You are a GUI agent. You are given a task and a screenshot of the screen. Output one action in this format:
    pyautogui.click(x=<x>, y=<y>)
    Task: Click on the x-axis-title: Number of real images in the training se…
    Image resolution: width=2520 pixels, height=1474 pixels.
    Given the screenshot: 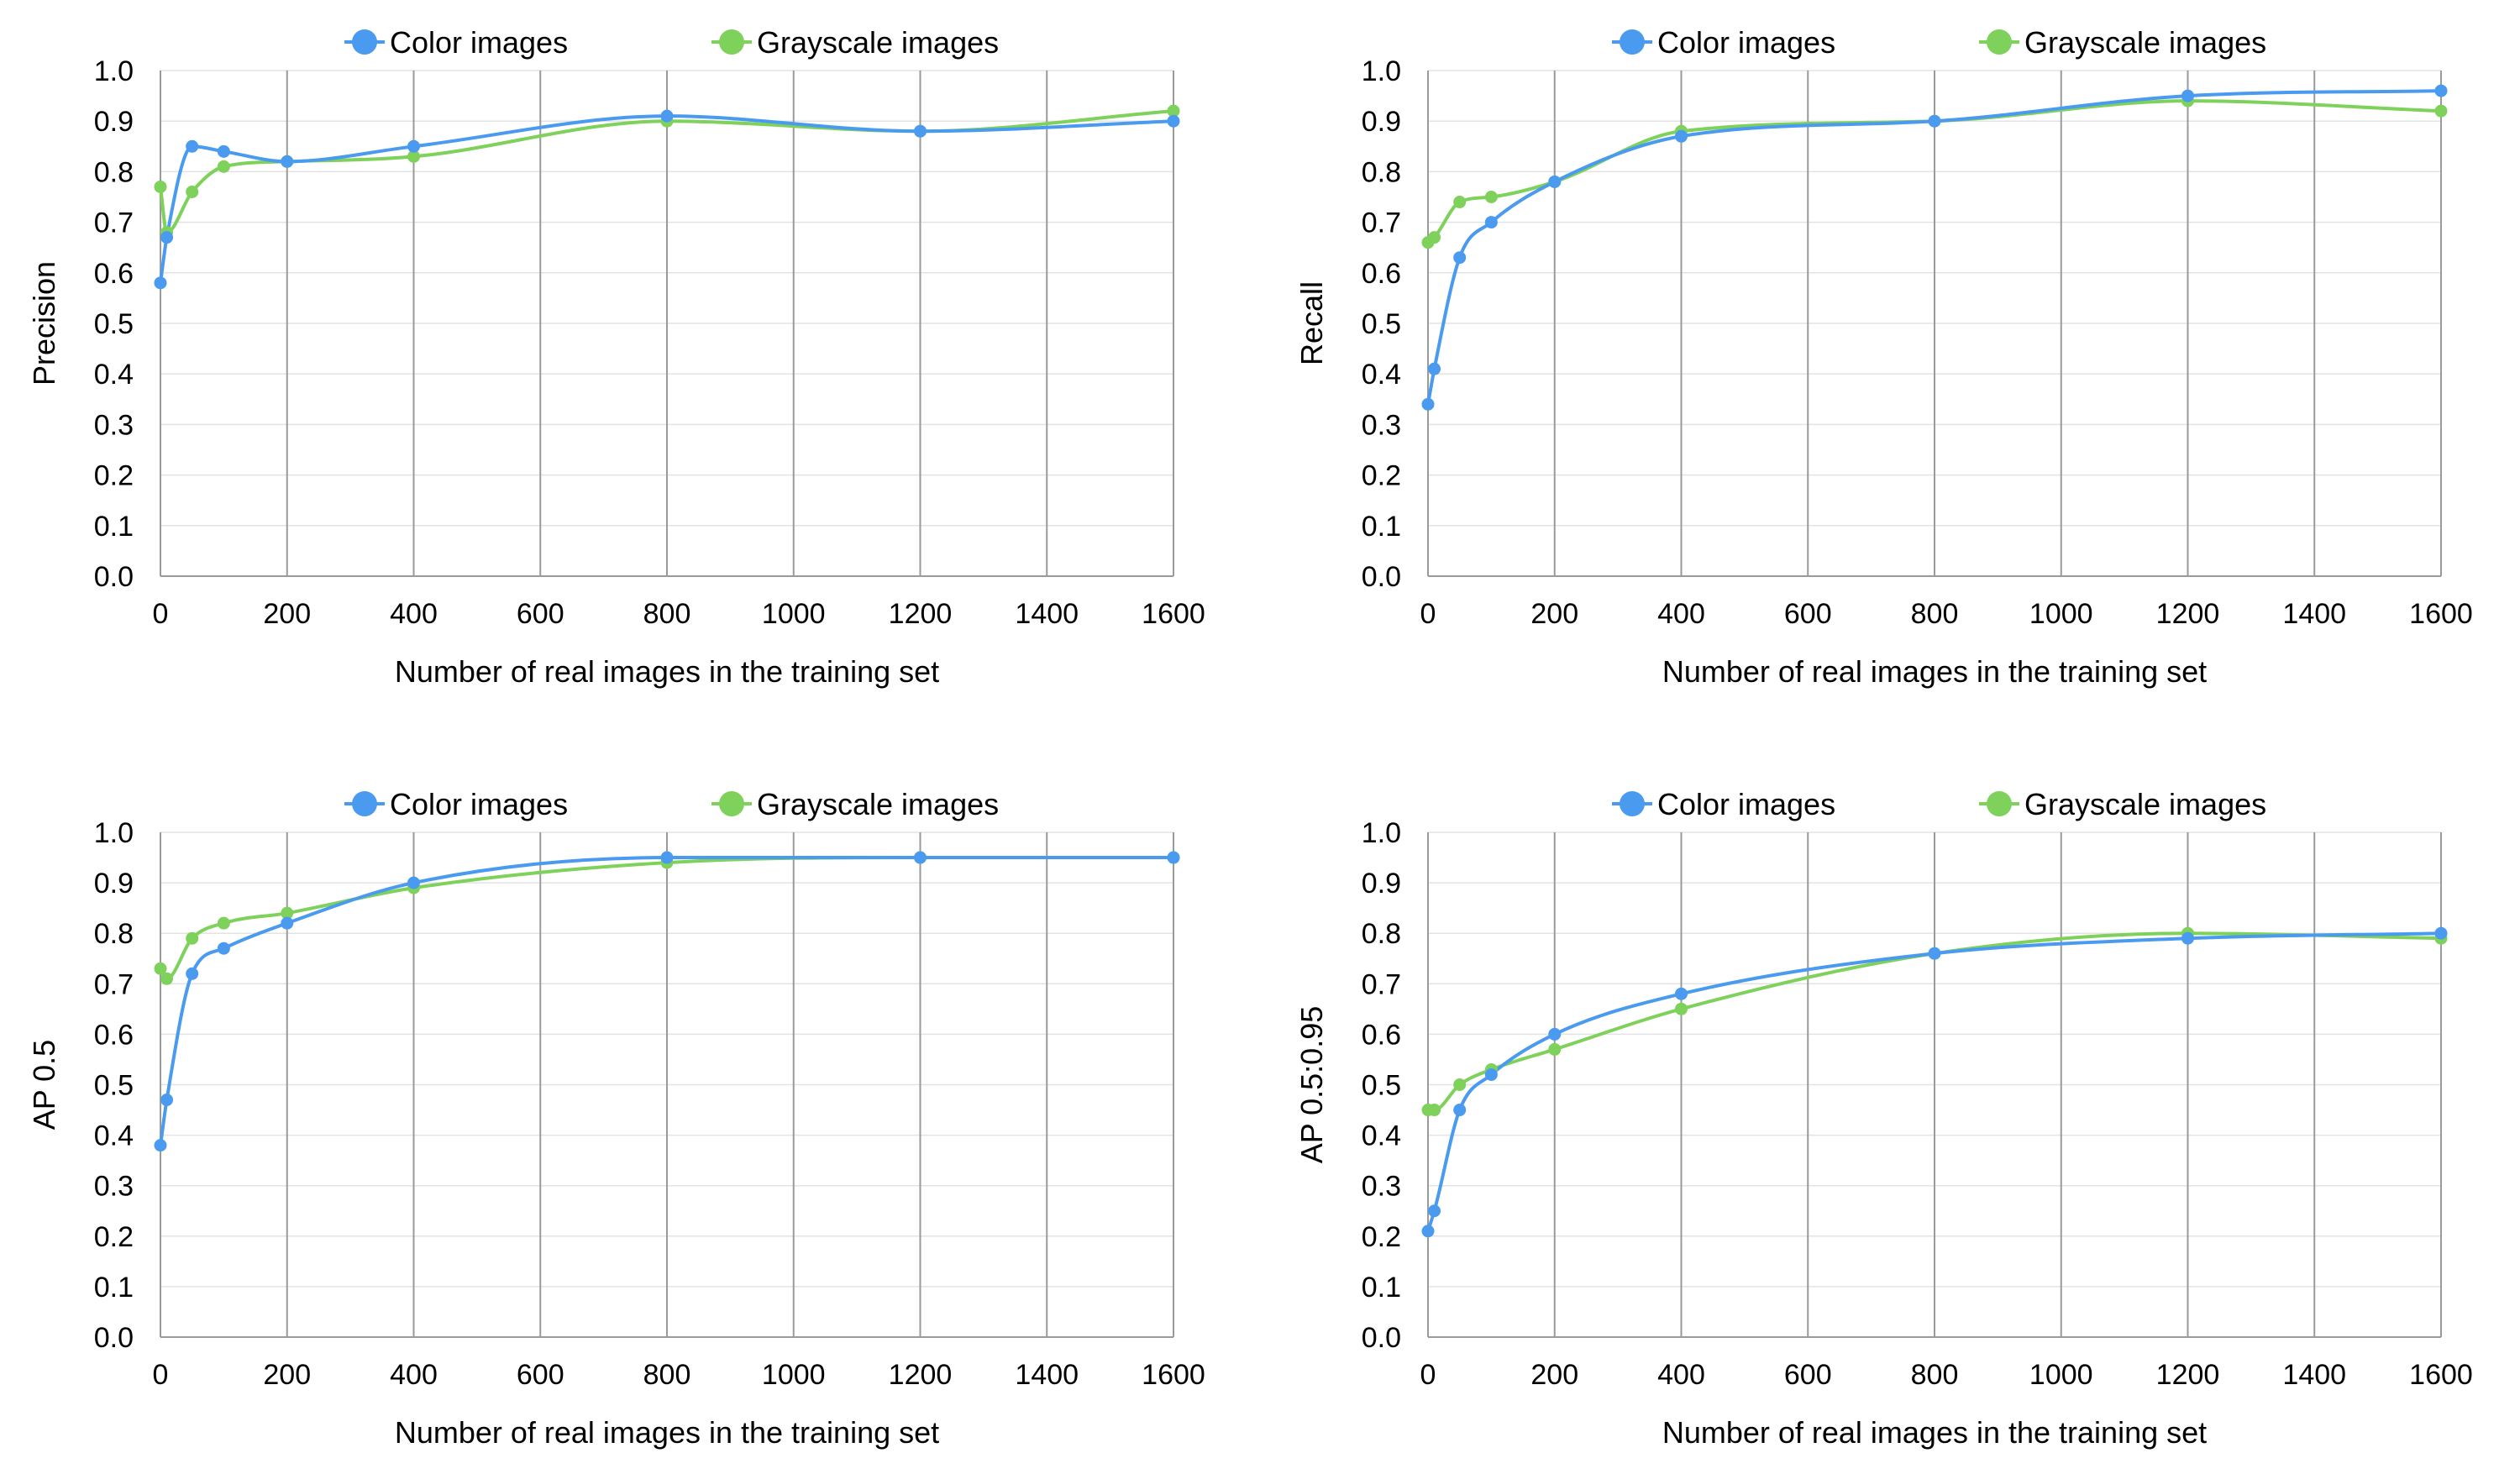 What is the action you would take?
    pyautogui.click(x=1934, y=672)
    